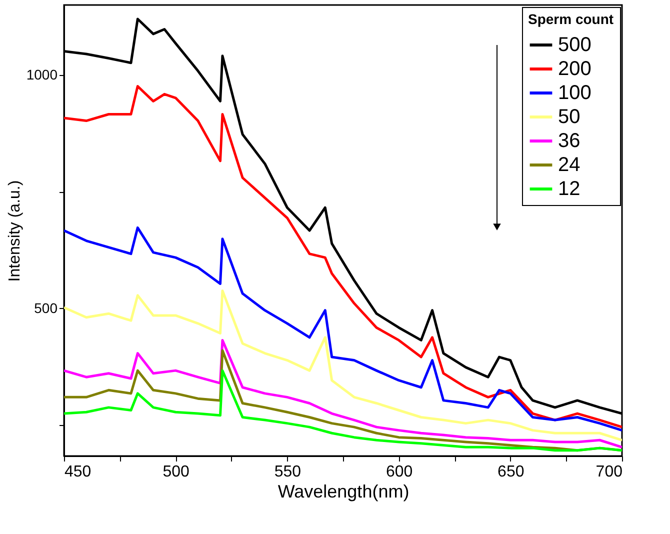 This screenshot has width=670, height=534. Describe the element at coordinates (571, 19) in the screenshot. I see `legend-title: Sperm count` at that location.